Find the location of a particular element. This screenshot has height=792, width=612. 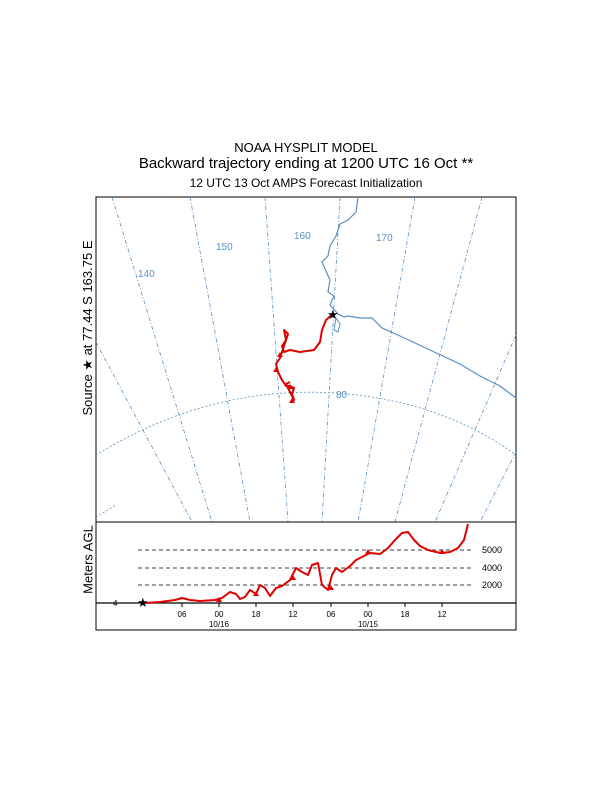

tick-marker-icon: 4 is located at coordinates (115, 603).